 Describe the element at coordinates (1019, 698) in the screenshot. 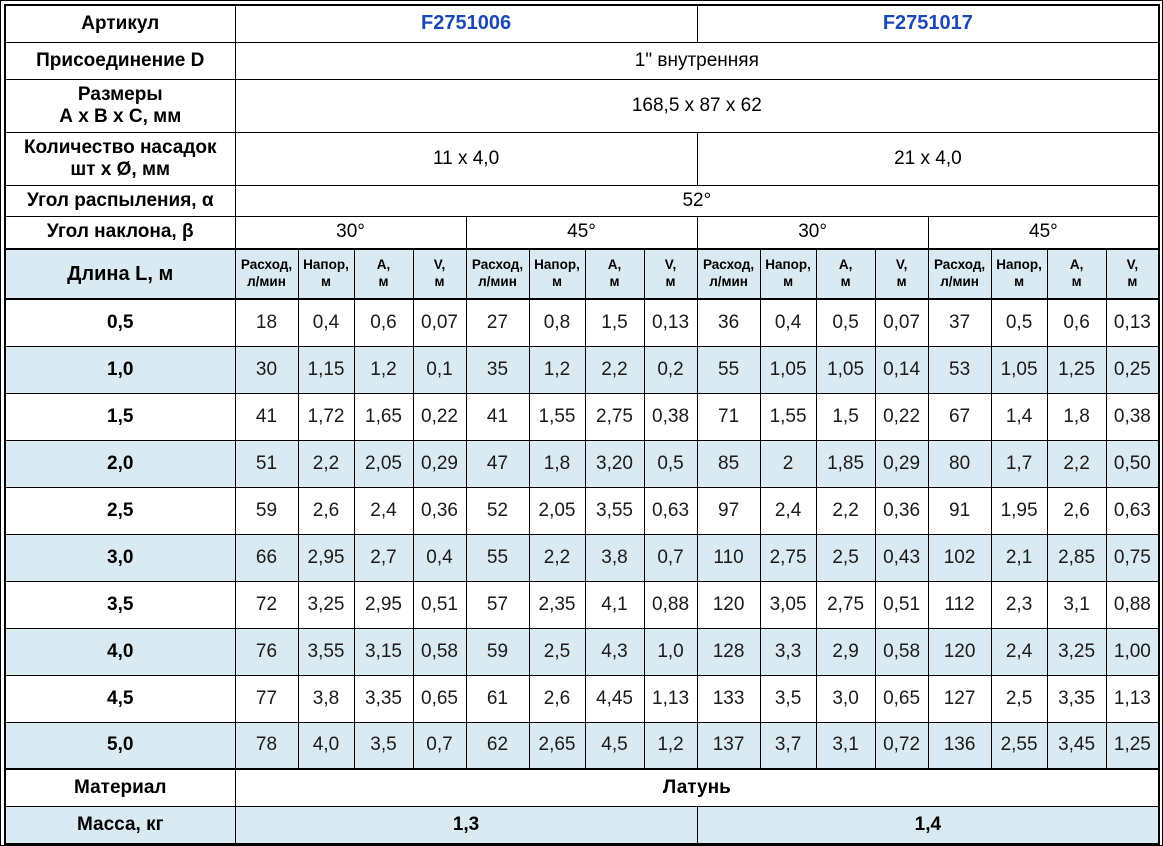

I see `value-cell: 2,5` at that location.